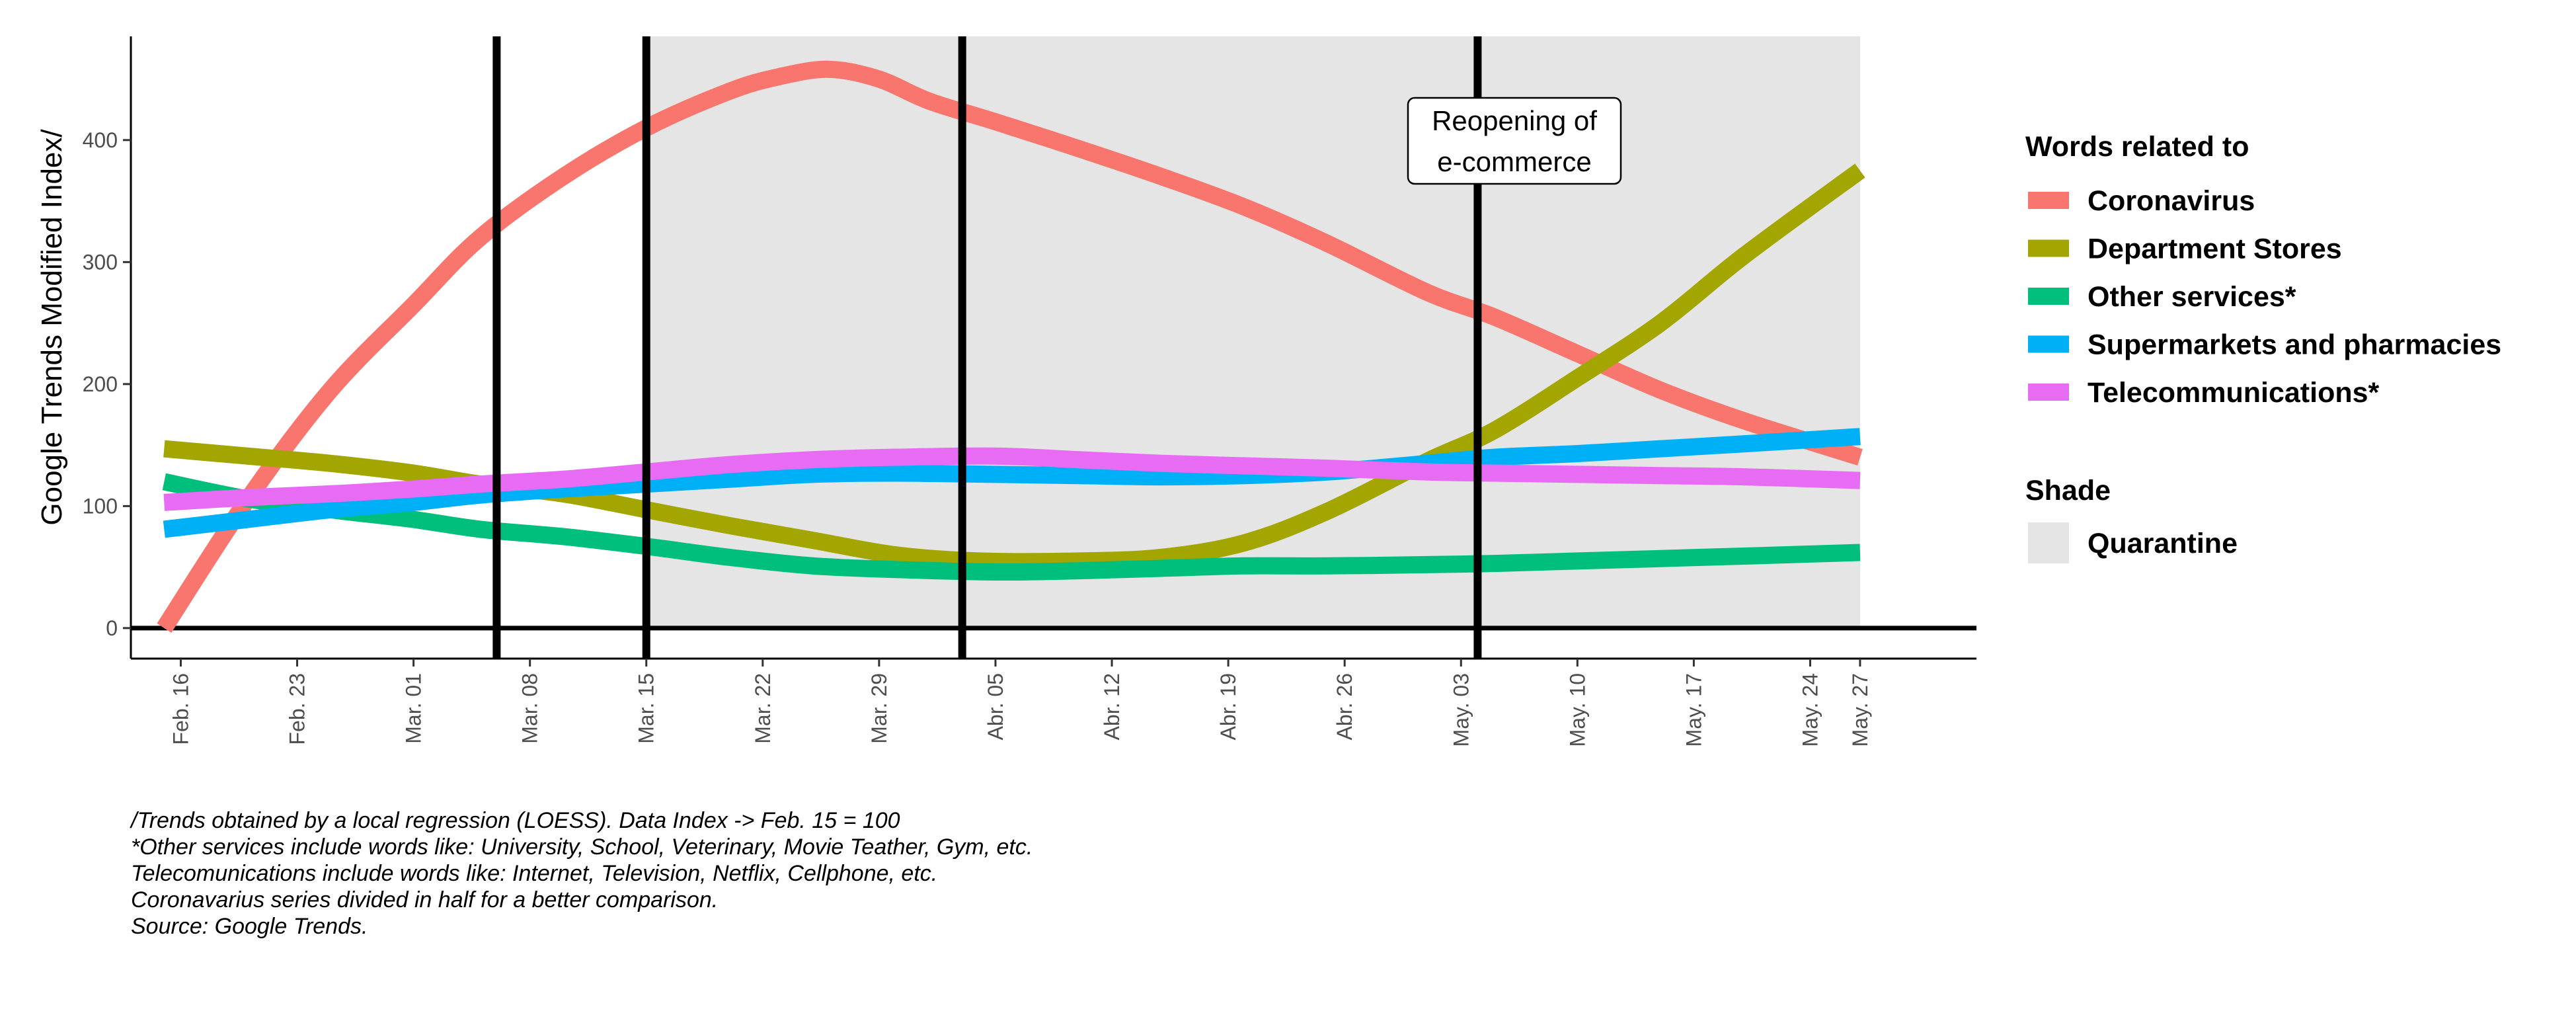 The image size is (2576, 1015). Describe the element at coordinates (2163, 543) in the screenshot. I see `legend-shade-label: Quarantine` at that location.